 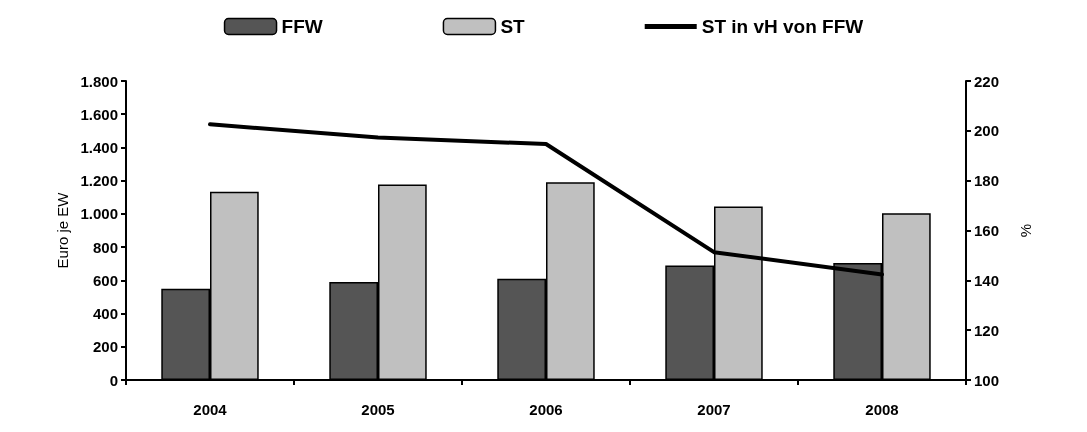 I want to click on y-tick-label: 800, so click(x=105, y=247).